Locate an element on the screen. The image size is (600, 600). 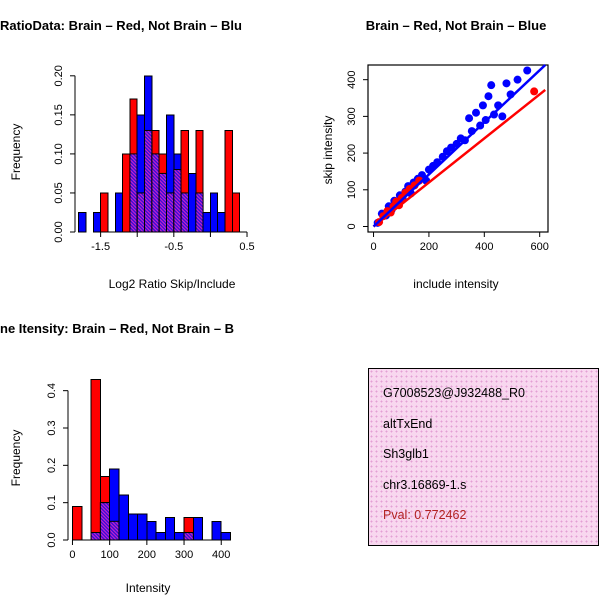
y-tick-label: 0.00 is located at coordinates (59, 231).